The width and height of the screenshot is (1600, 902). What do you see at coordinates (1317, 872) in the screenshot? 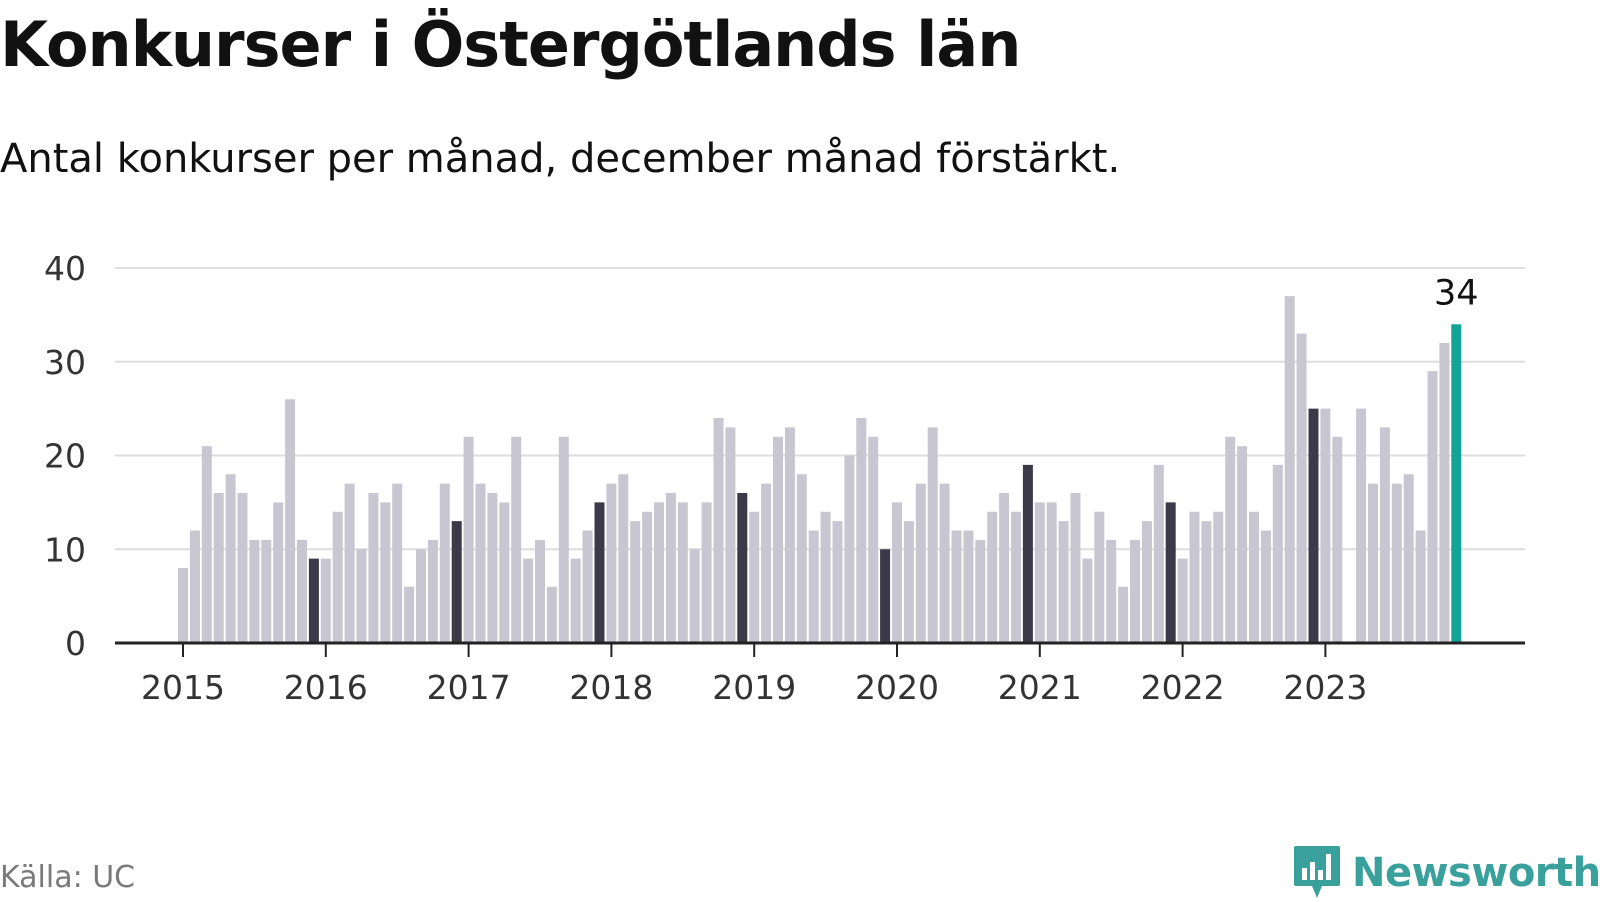
I see `bar-chart-bubble-icon` at bounding box center [1317, 872].